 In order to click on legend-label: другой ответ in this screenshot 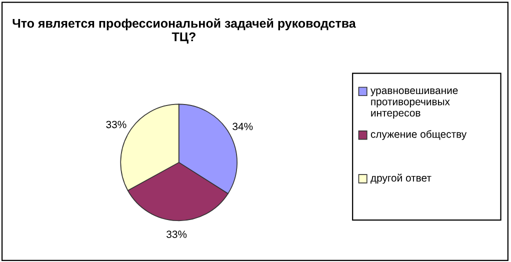, I will do `click(401, 179)`.